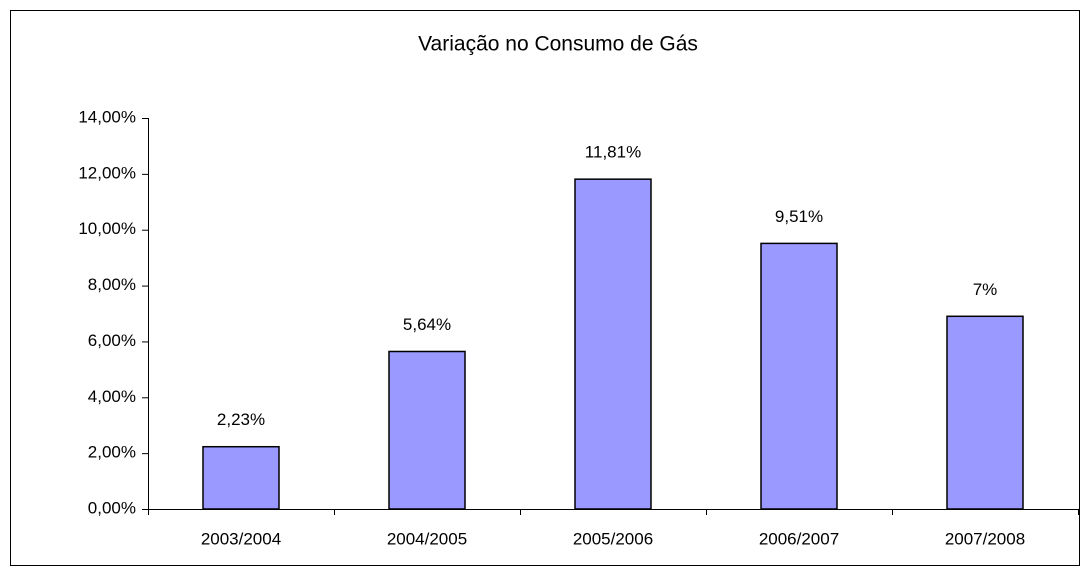 This screenshot has width=1090, height=576. Describe the element at coordinates (799, 216) in the screenshot. I see `data-label: 9,51%` at that location.